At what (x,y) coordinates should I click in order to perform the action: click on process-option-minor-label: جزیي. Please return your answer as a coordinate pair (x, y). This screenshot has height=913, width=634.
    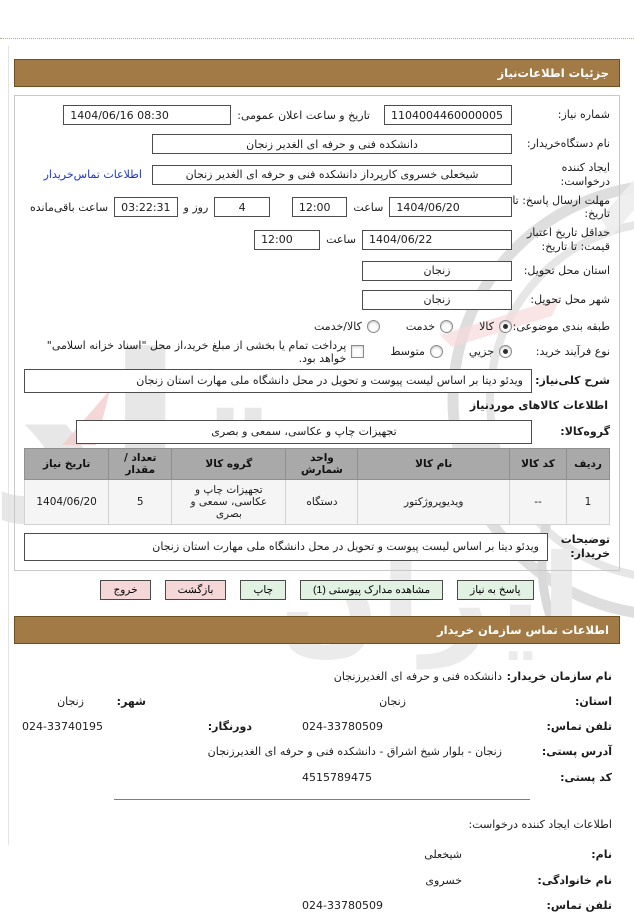
    Looking at the image, I should click on (481, 351).